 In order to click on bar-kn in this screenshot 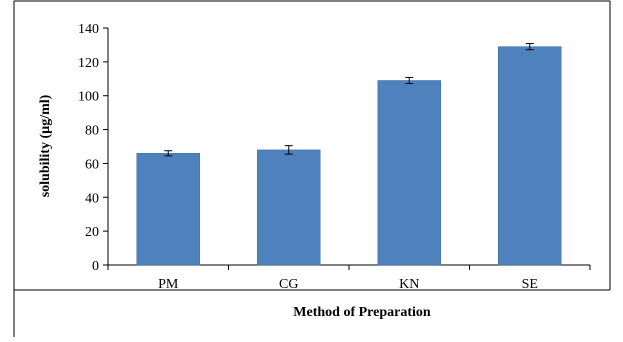, I will do `click(409, 173)`.